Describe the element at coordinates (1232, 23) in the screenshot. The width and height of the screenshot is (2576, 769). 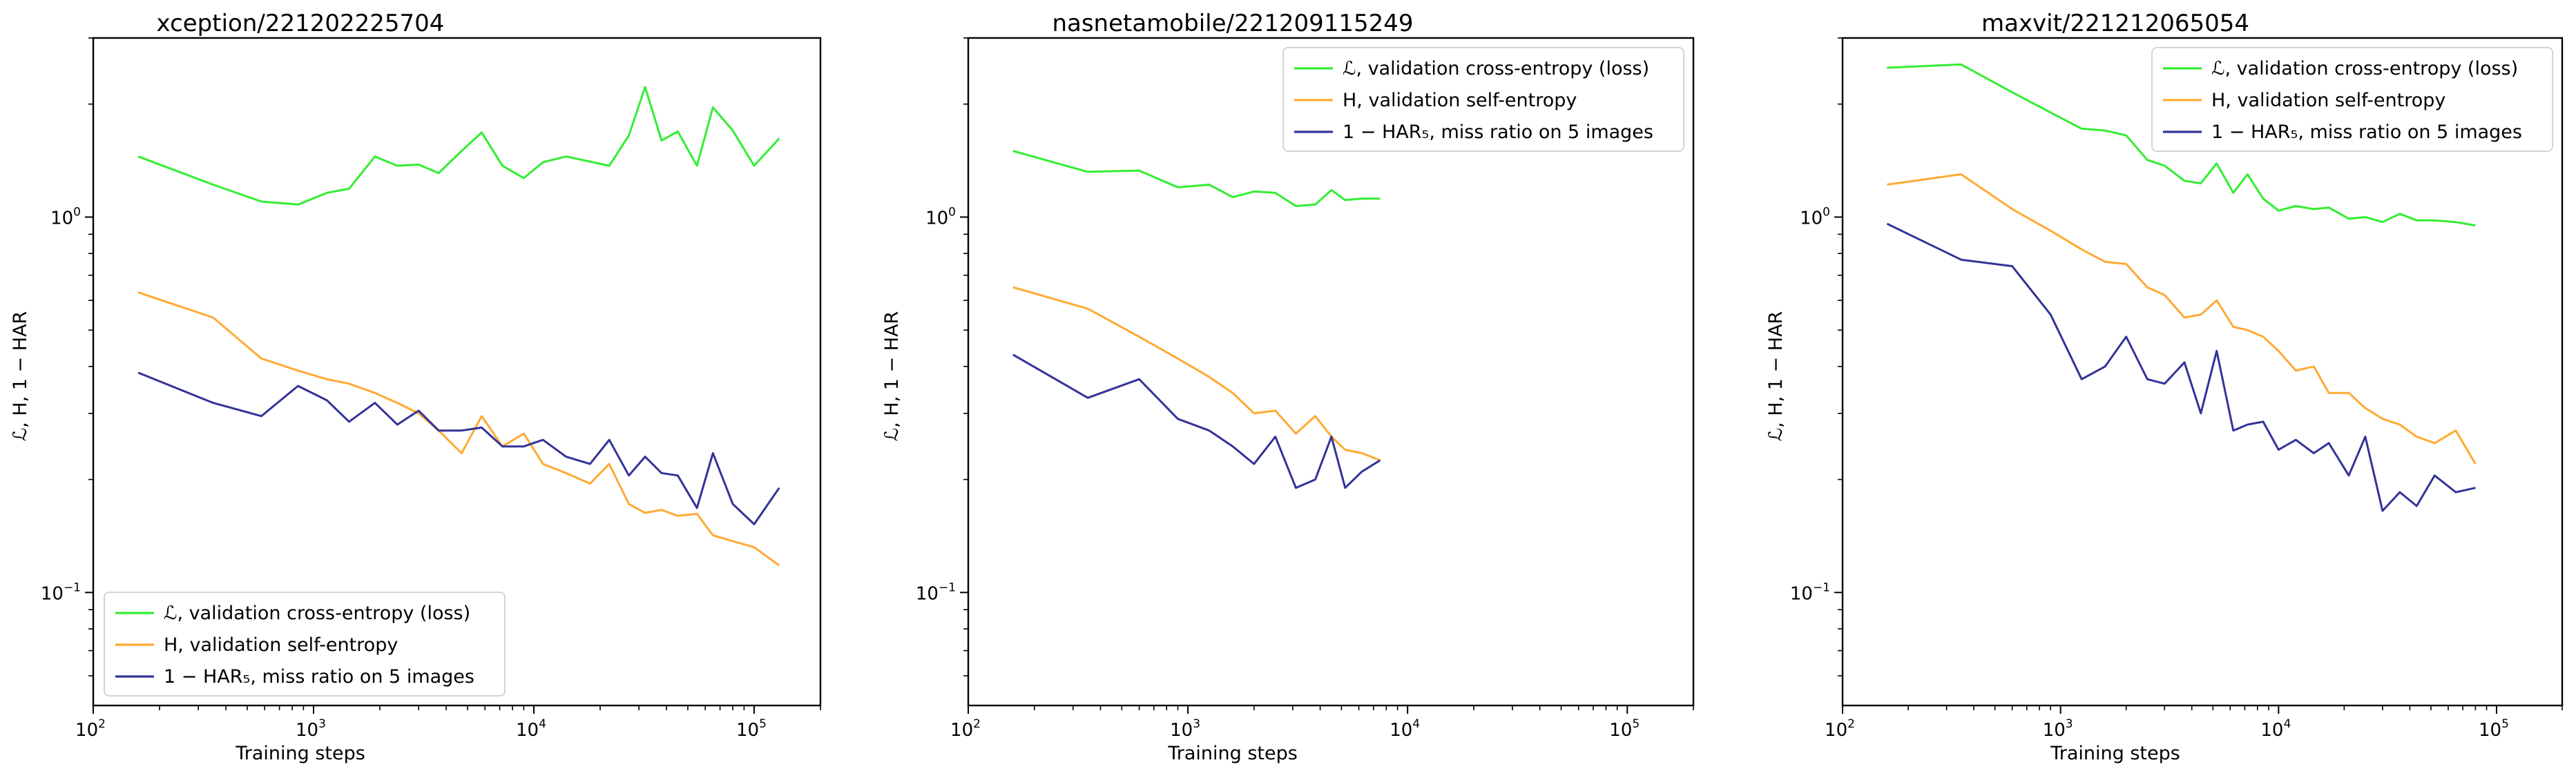
I see `chart-title: nasnetamobile/221209115249` at that location.